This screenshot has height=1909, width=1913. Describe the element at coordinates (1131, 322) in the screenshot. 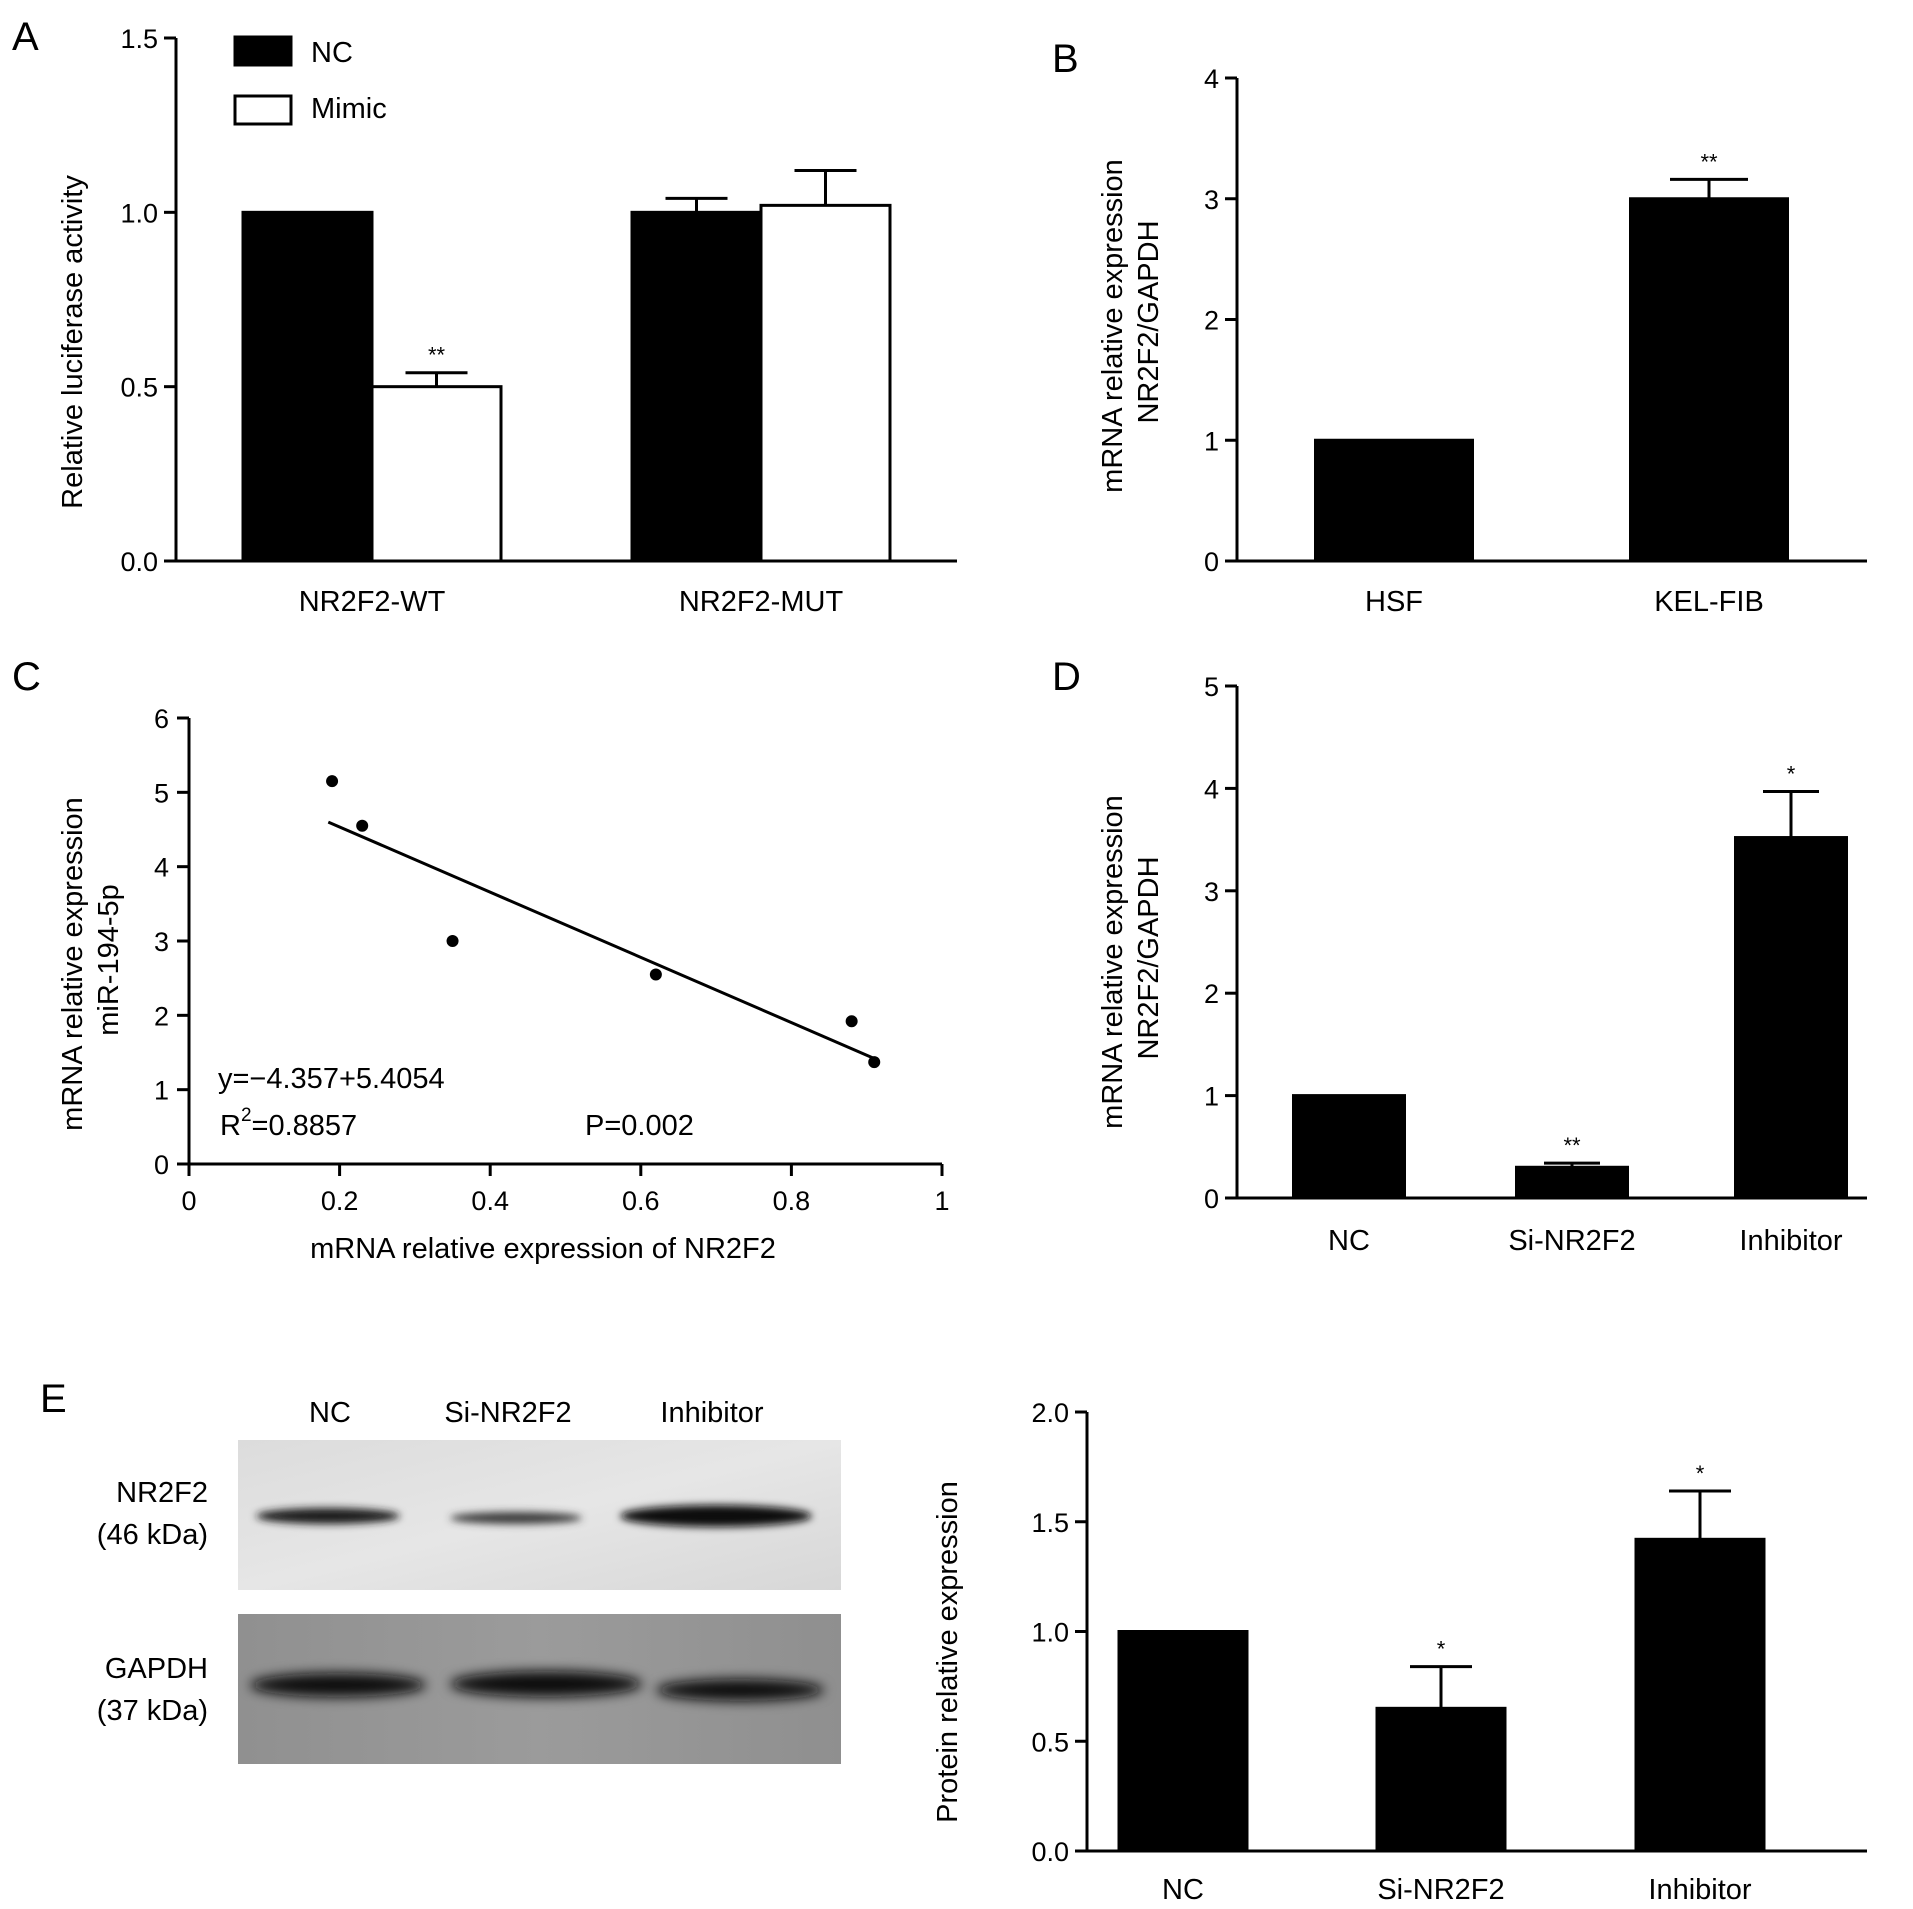

I see `panel-b-y-axis-title: mRNA relative expression NR2F2/GAPDH` at that location.